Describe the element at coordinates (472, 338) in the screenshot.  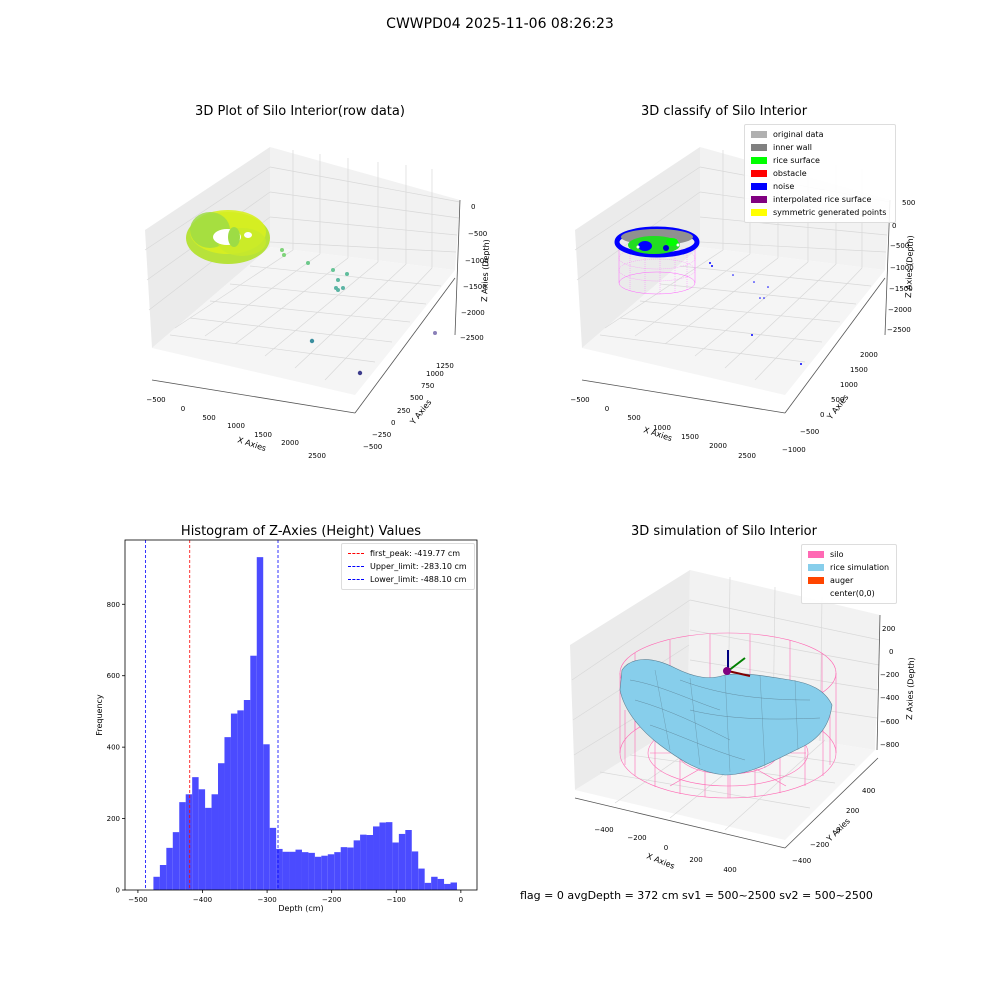
I see `tick-label: −2500` at that location.